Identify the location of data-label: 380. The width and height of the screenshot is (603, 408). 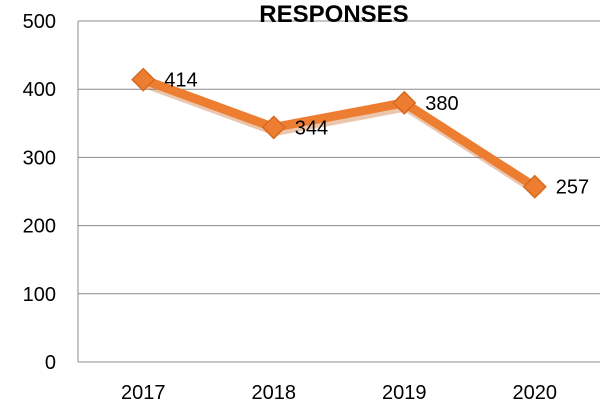
(441, 104).